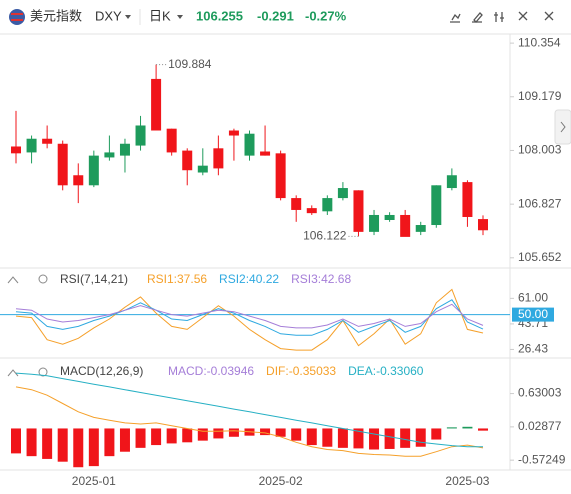 The height and width of the screenshot is (494, 571). Describe the element at coordinates (533, 349) in the screenshot. I see `y-tick-label: 26.43` at that location.